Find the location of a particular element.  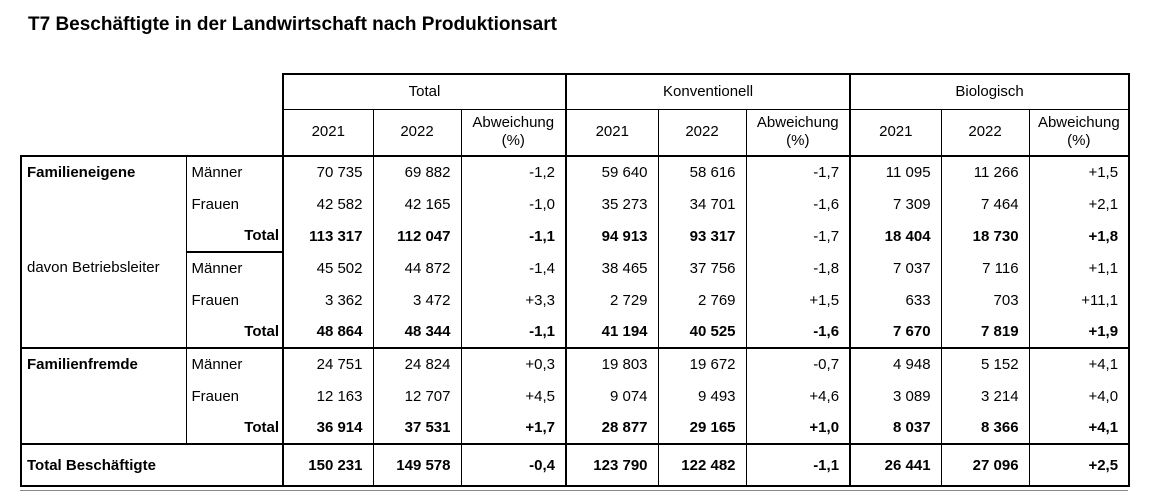

footer-label: Total Beschäftigte is located at coordinates (151, 465).